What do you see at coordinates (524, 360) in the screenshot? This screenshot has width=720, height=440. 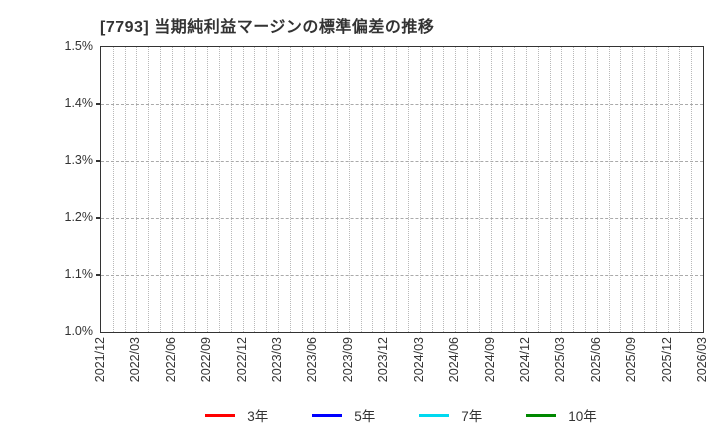 I see `x-axis-tick-label: 2024/12` at bounding box center [524, 360].